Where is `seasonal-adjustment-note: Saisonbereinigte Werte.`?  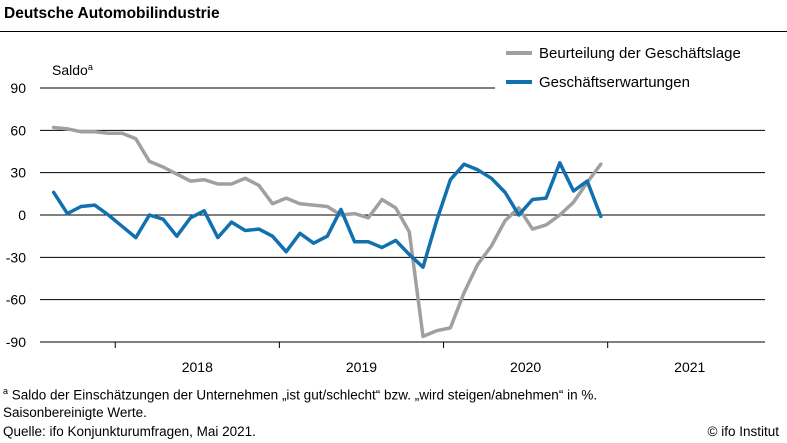
seasonal-adjustment-note: Saisonbereinigte Werte. is located at coordinates (75, 412).